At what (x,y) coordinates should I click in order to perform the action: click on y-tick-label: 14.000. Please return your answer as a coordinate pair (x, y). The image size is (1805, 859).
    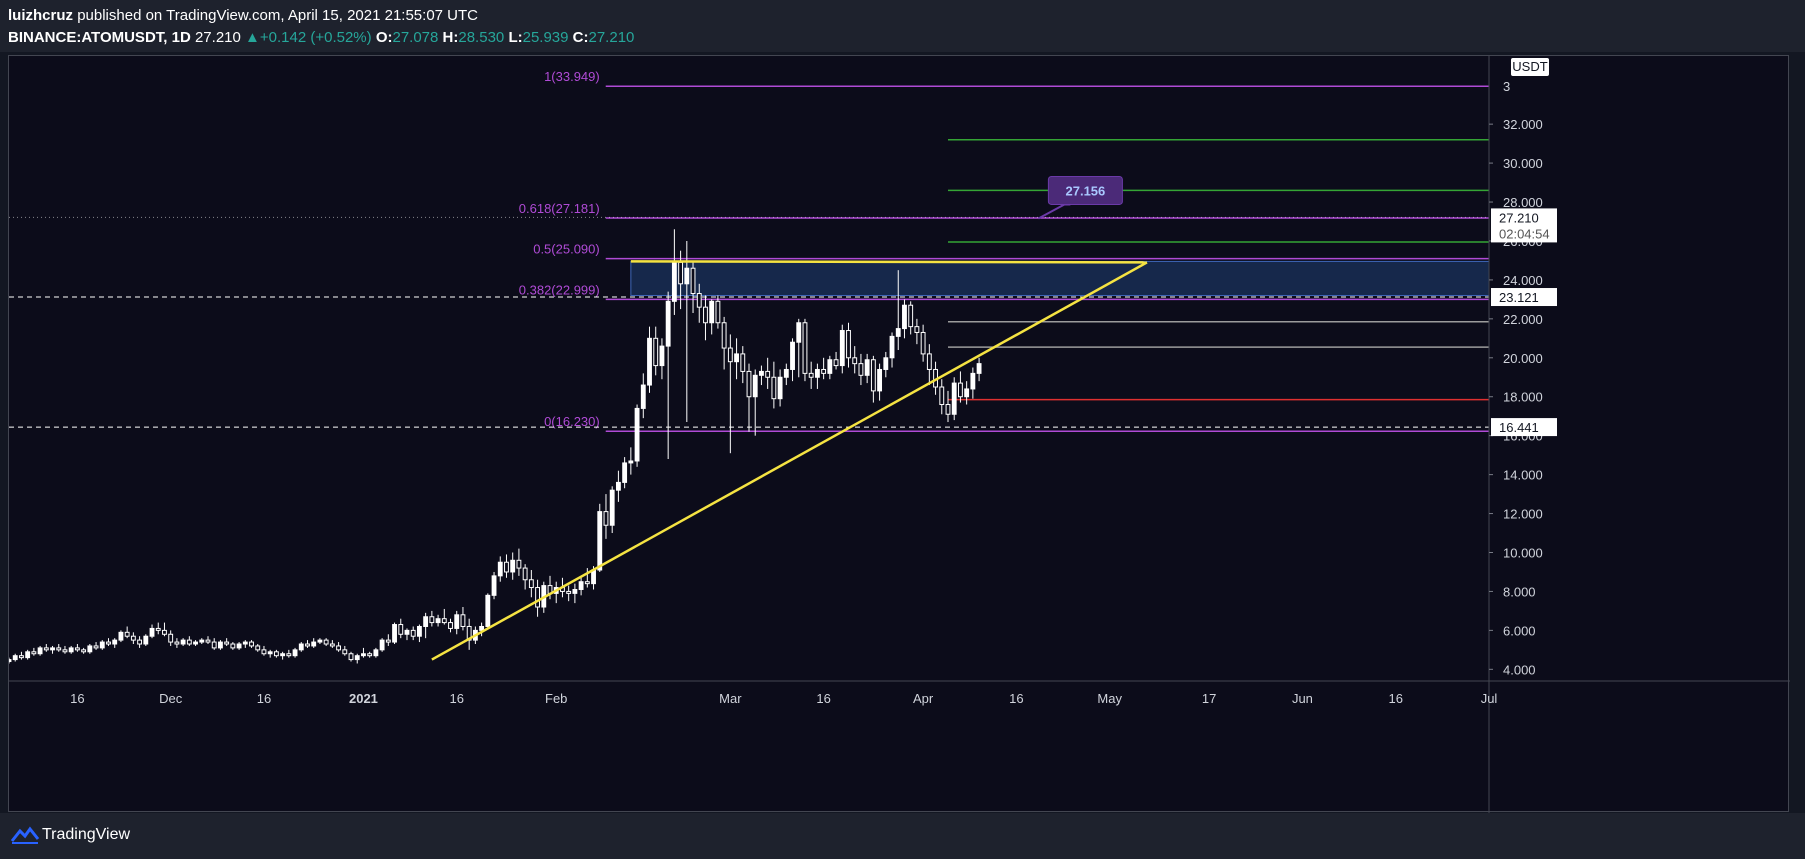
    Looking at the image, I should click on (1523, 475).